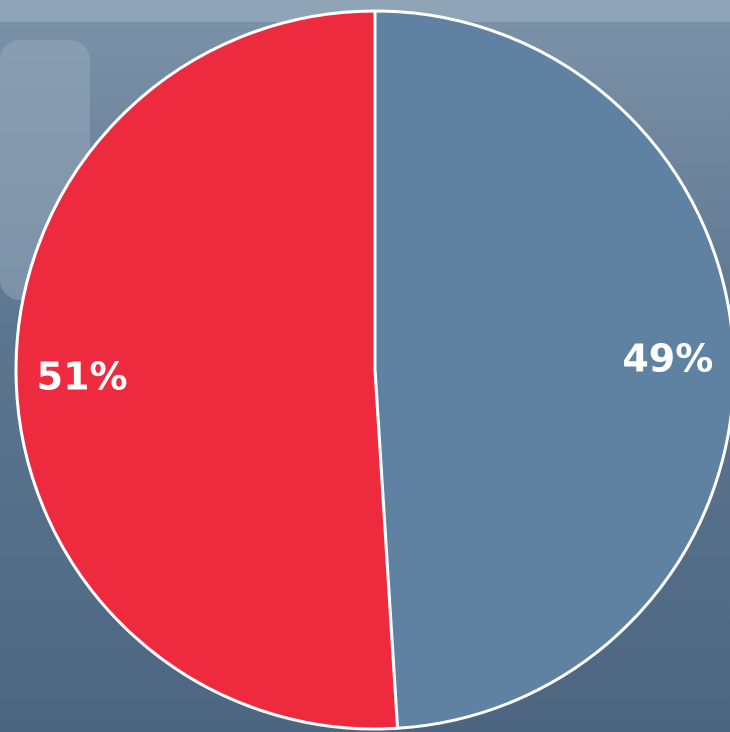  Describe the element at coordinates (375, 367) in the screenshot. I see `labels: 49% 51%` at that location.